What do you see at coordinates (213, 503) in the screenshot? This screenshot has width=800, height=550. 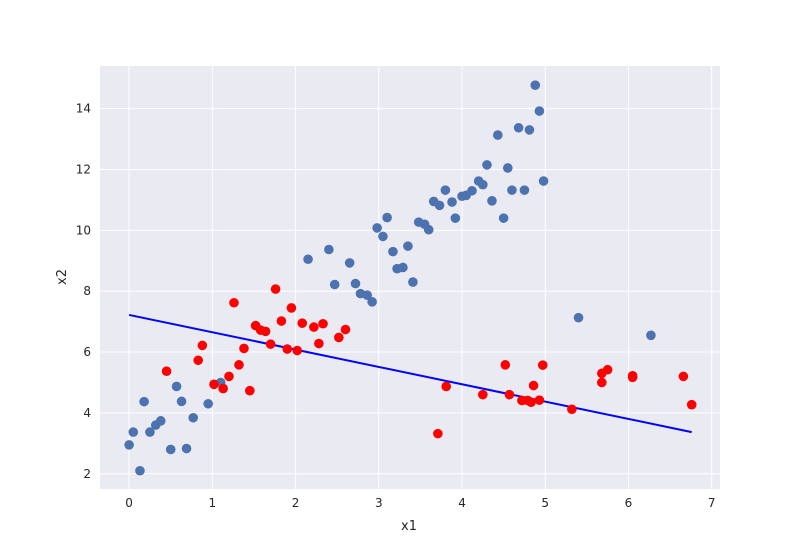 I see `x-tick-label: 1` at bounding box center [213, 503].